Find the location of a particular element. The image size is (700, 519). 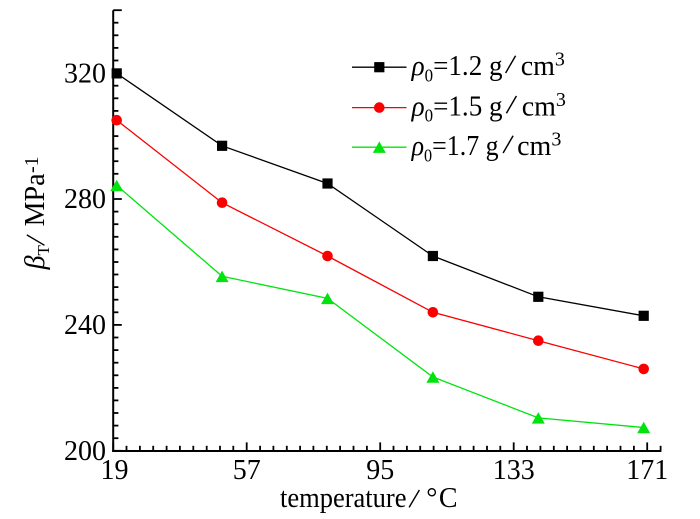

svg-text: 171 is located at coordinates (647, 470).